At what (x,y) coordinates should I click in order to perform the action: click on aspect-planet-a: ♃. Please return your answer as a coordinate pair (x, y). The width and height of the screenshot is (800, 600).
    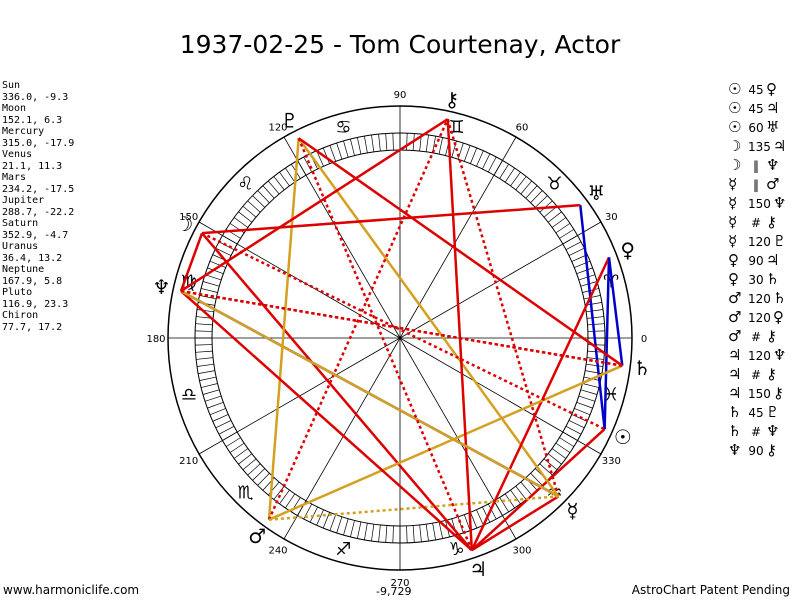
    Looking at the image, I should click on (735, 355).